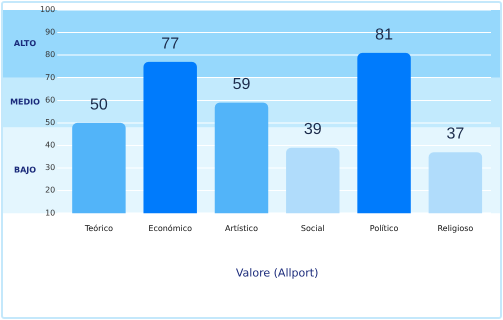  I want to click on x-tick-label: Político, so click(384, 229).